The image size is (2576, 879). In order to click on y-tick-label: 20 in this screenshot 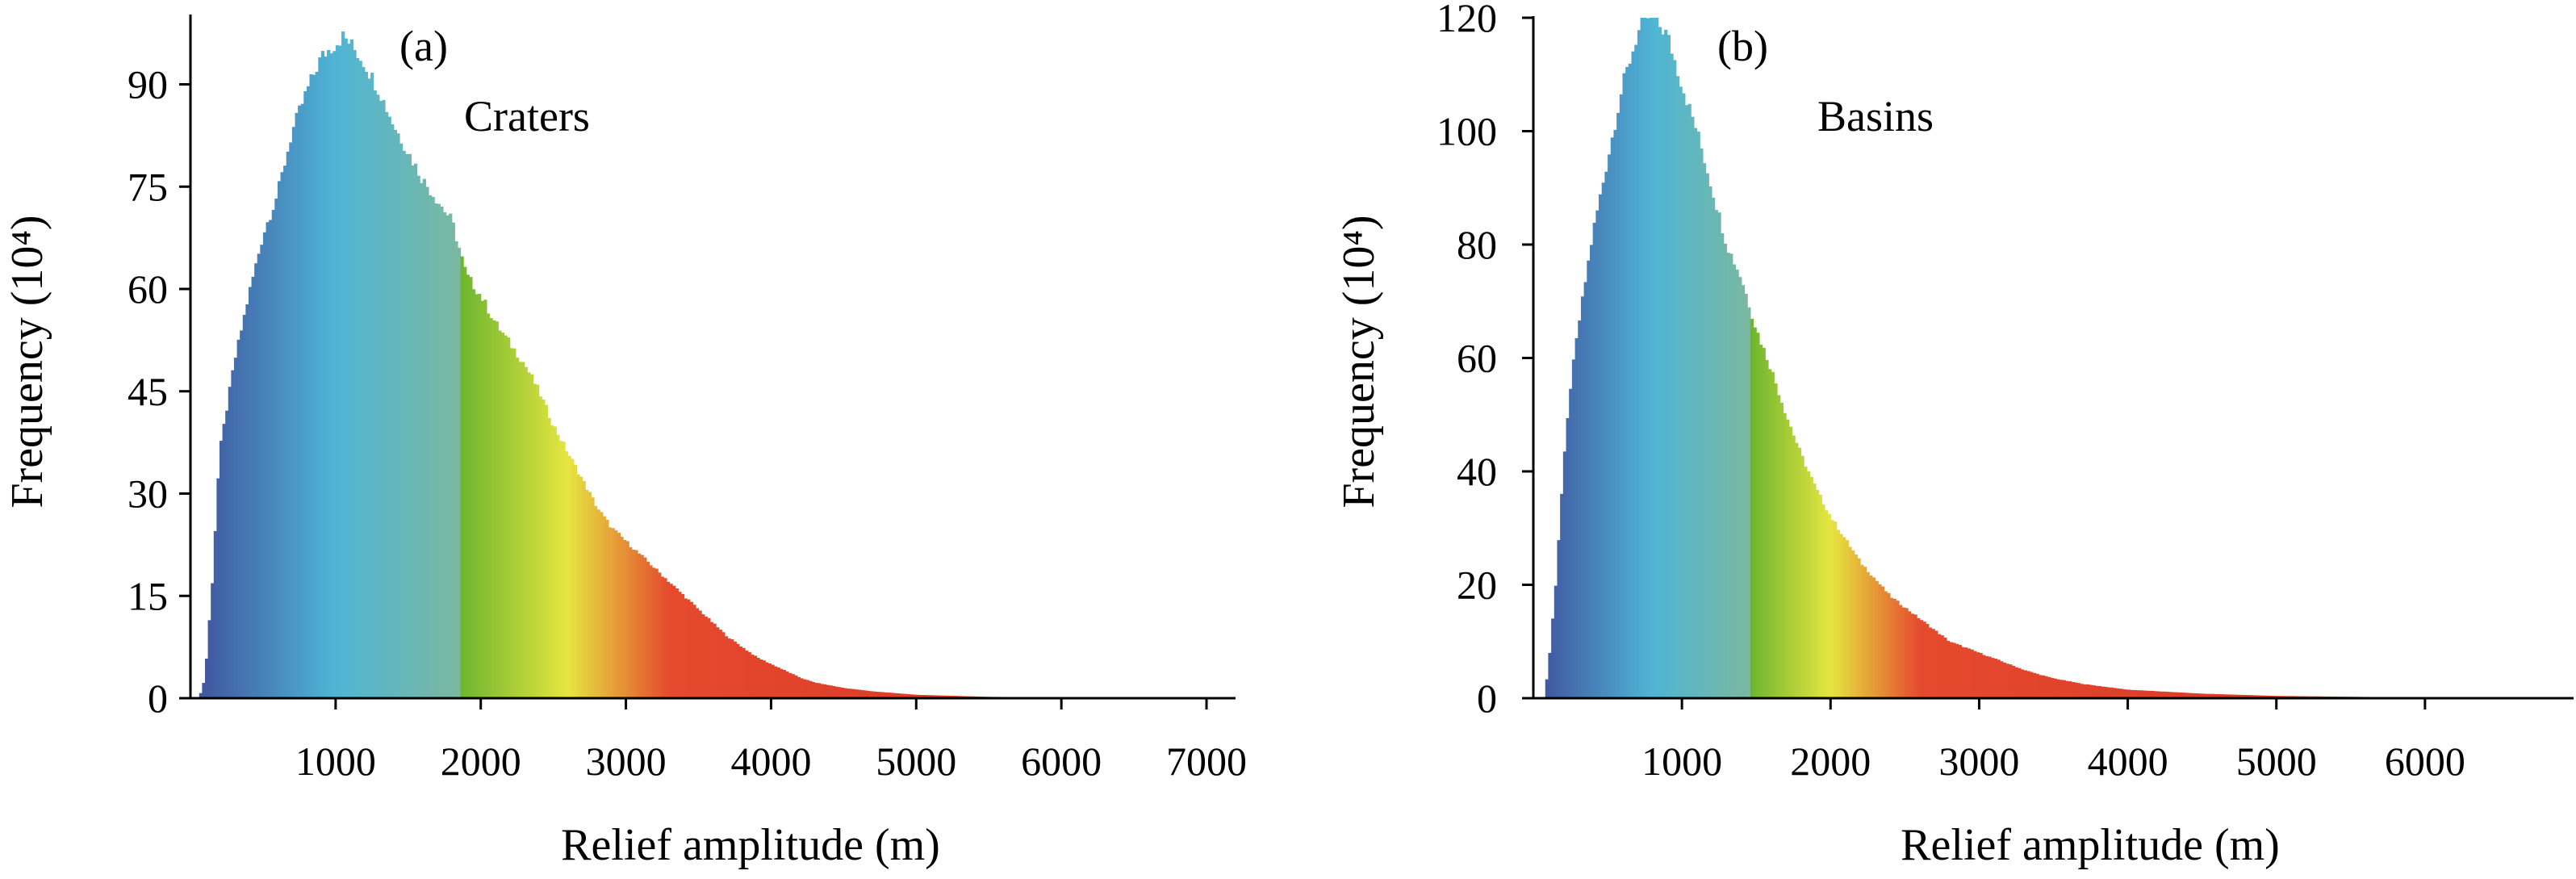, I will do `click(1477, 586)`.